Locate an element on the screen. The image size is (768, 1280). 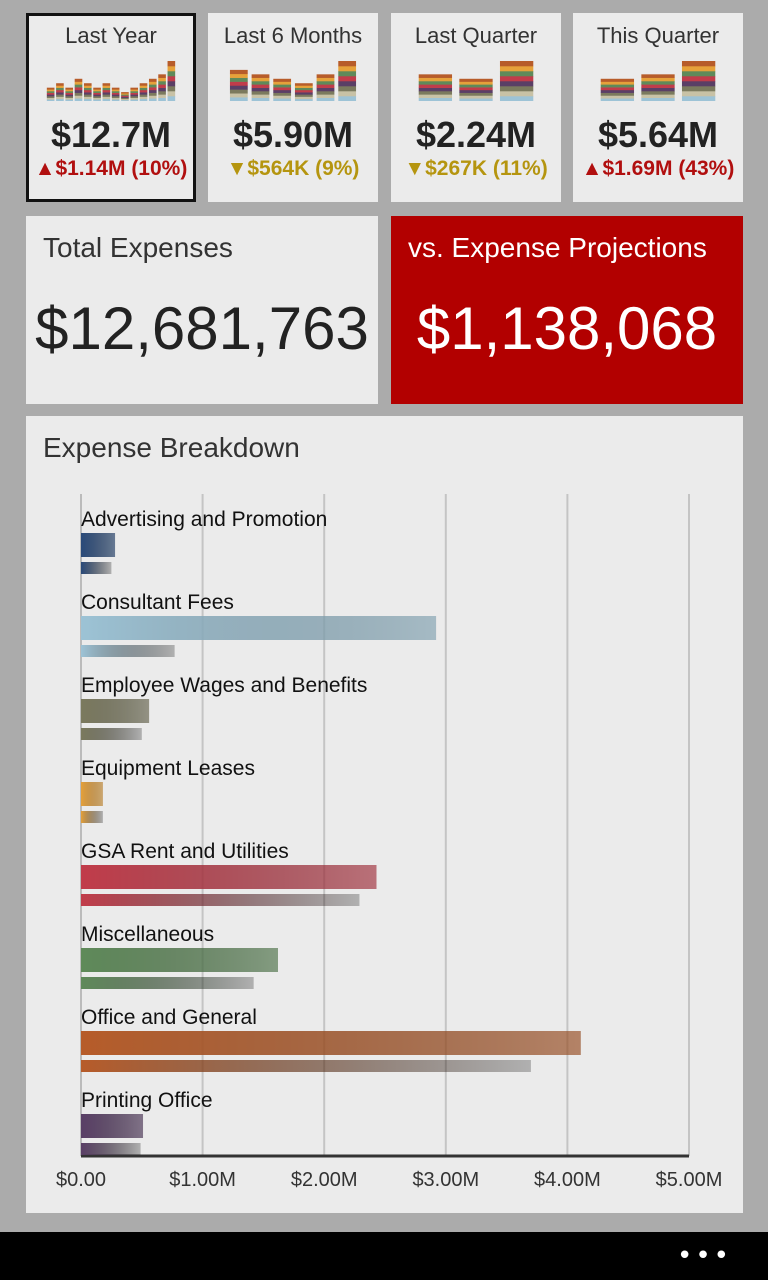
period-delta: ▼$564K (9%) is located at coordinates (293, 168).